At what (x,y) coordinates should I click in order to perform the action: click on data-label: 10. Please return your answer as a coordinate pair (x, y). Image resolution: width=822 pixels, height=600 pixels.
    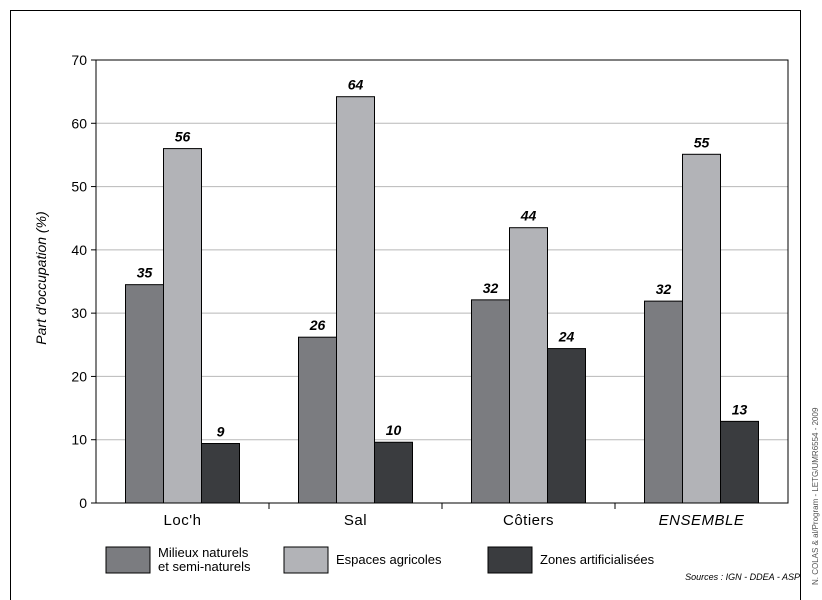
    Looking at the image, I should click on (394, 430).